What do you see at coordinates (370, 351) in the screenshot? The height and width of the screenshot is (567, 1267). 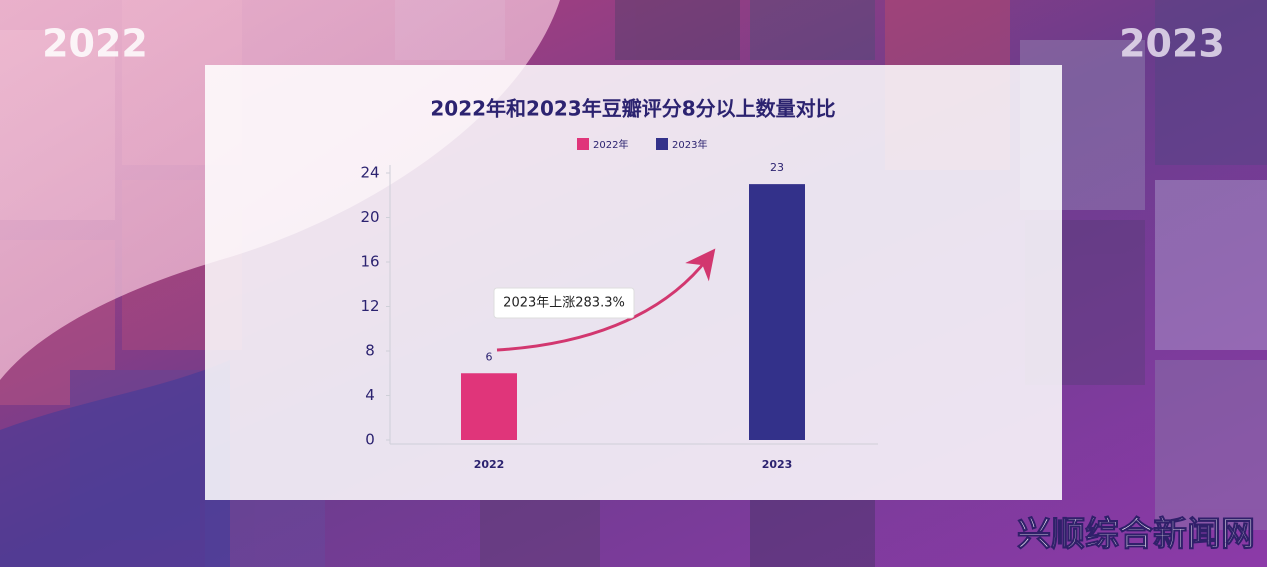 I see `y-tick-label: 8` at bounding box center [370, 351].